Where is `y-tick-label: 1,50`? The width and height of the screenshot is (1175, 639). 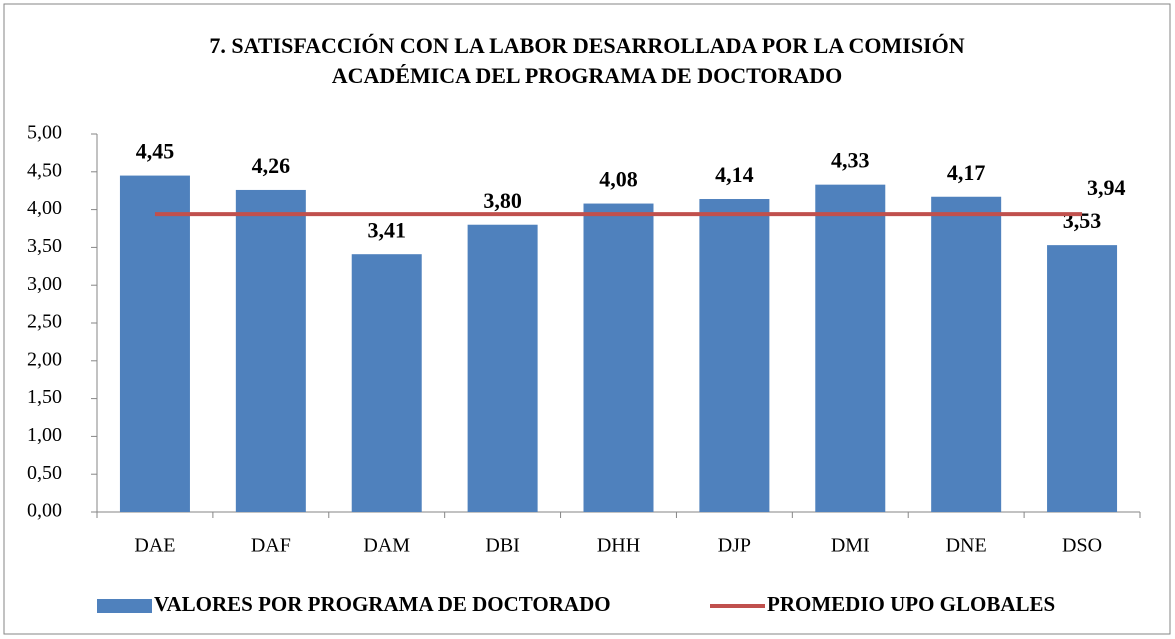
y-tick-label: 1,50 is located at coordinates (44, 397).